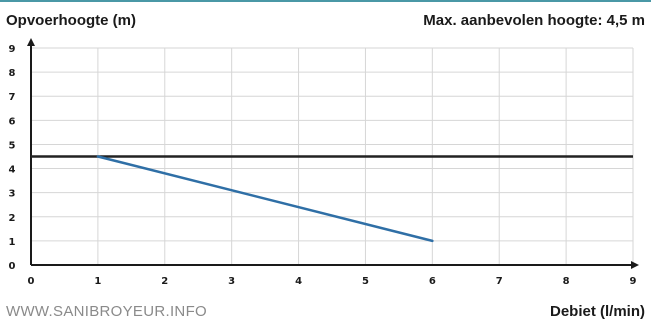  What do you see at coordinates (566, 281) in the screenshot?
I see `x-tick-label: 8` at bounding box center [566, 281].